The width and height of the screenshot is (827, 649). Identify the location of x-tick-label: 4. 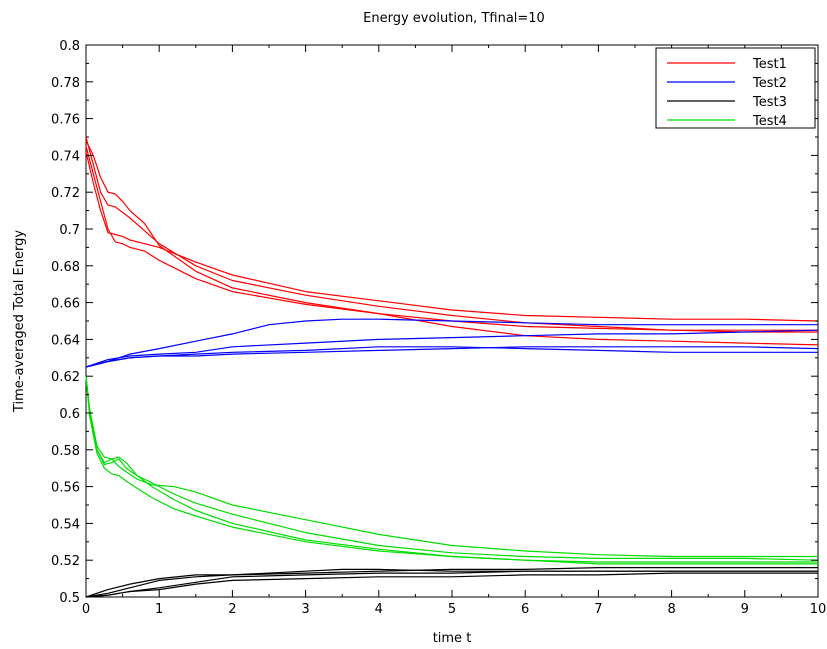
(379, 609).